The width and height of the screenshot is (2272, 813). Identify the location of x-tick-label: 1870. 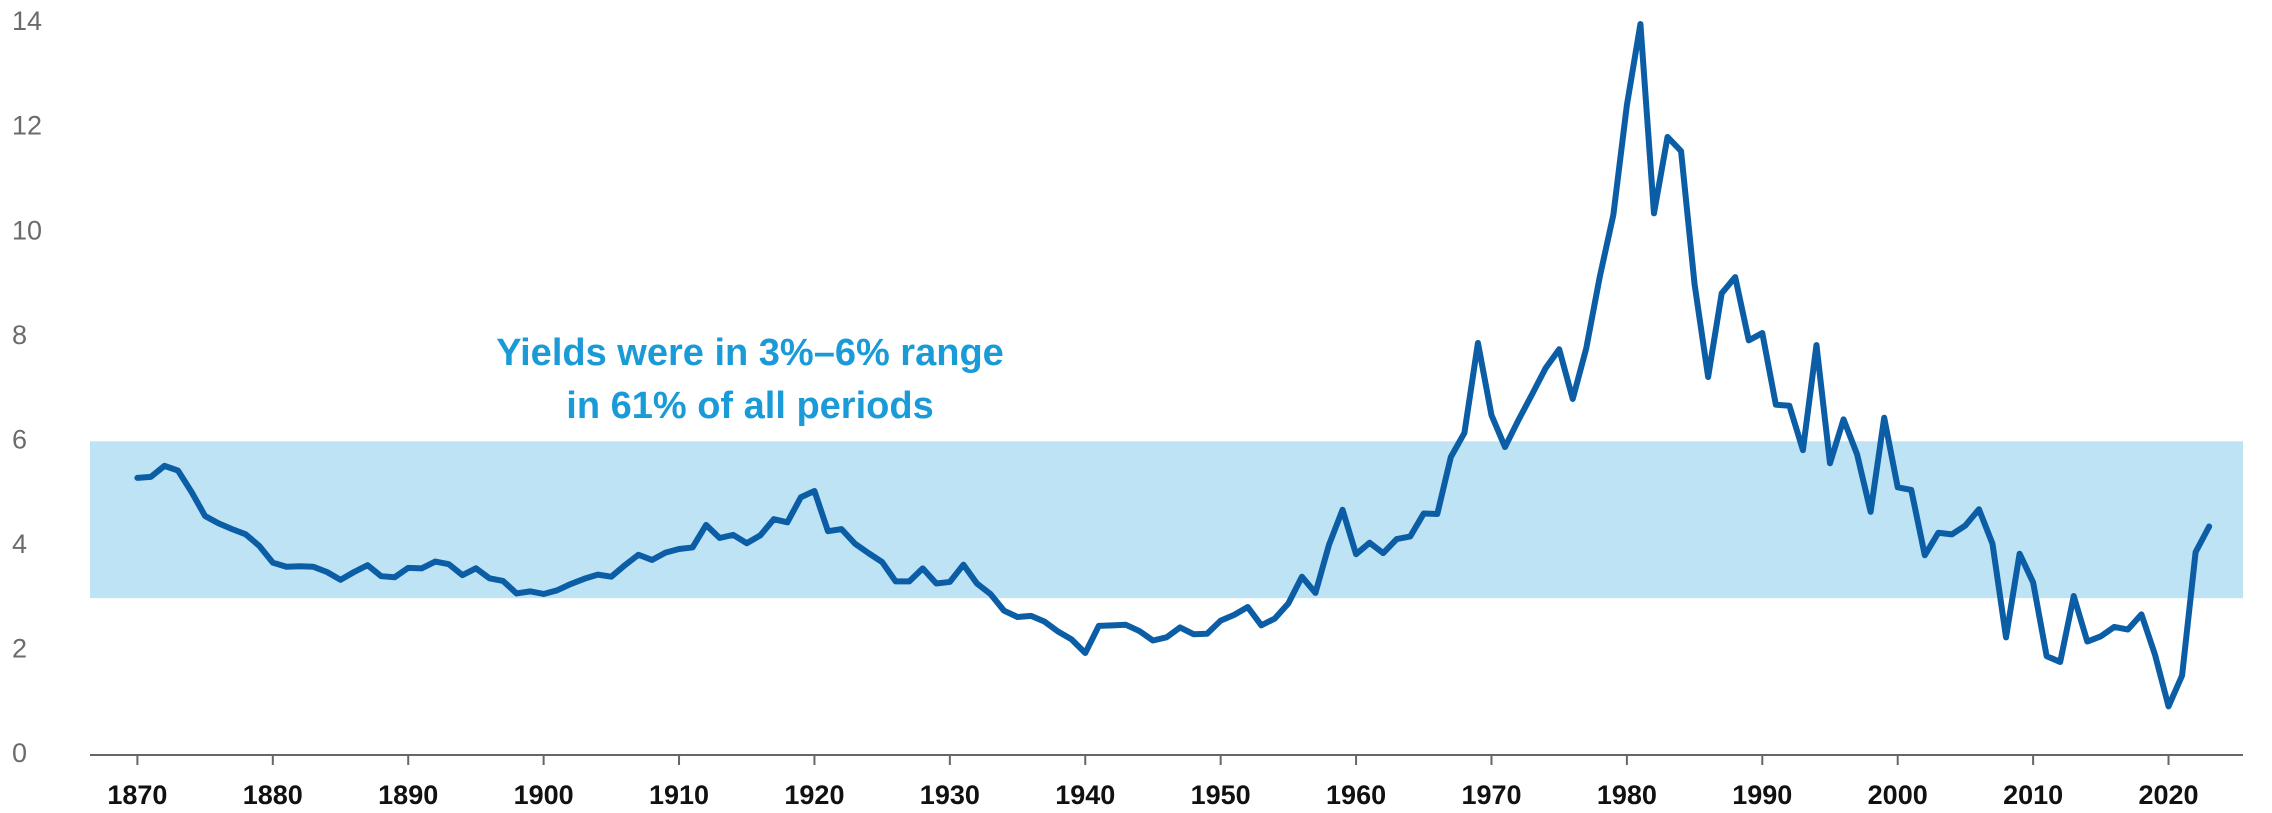
(137, 795).